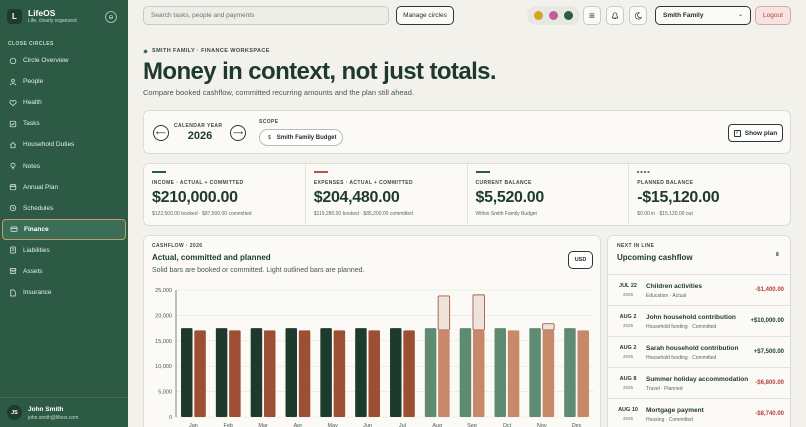 The height and width of the screenshot is (427, 806). What do you see at coordinates (266, 15) in the screenshot?
I see `search-input: Search tasks, people and payments` at bounding box center [266, 15].